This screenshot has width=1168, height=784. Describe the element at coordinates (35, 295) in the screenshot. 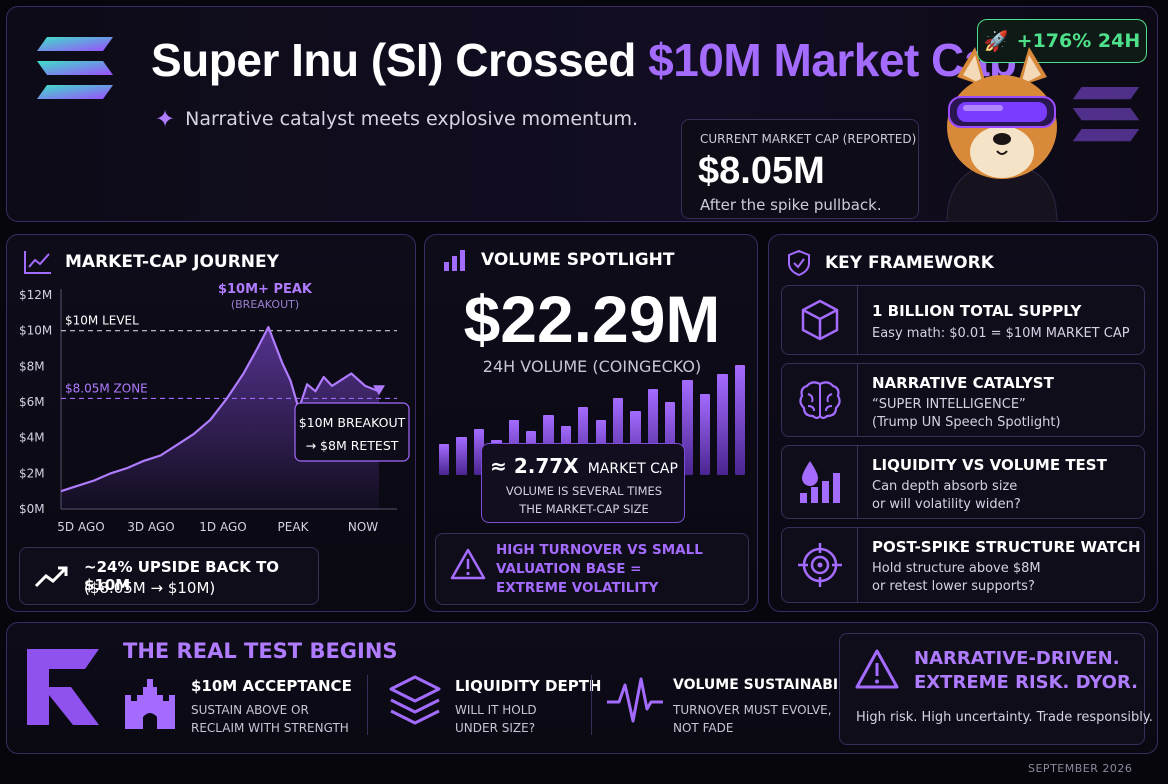

I see `y-tick-label: $12M` at that location.